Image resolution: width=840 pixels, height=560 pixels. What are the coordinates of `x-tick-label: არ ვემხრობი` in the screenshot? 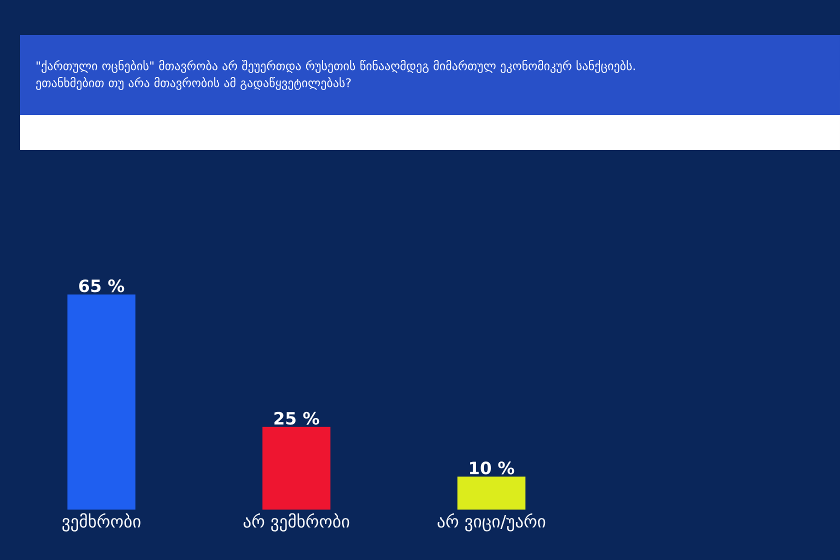 It's located at (297, 522).